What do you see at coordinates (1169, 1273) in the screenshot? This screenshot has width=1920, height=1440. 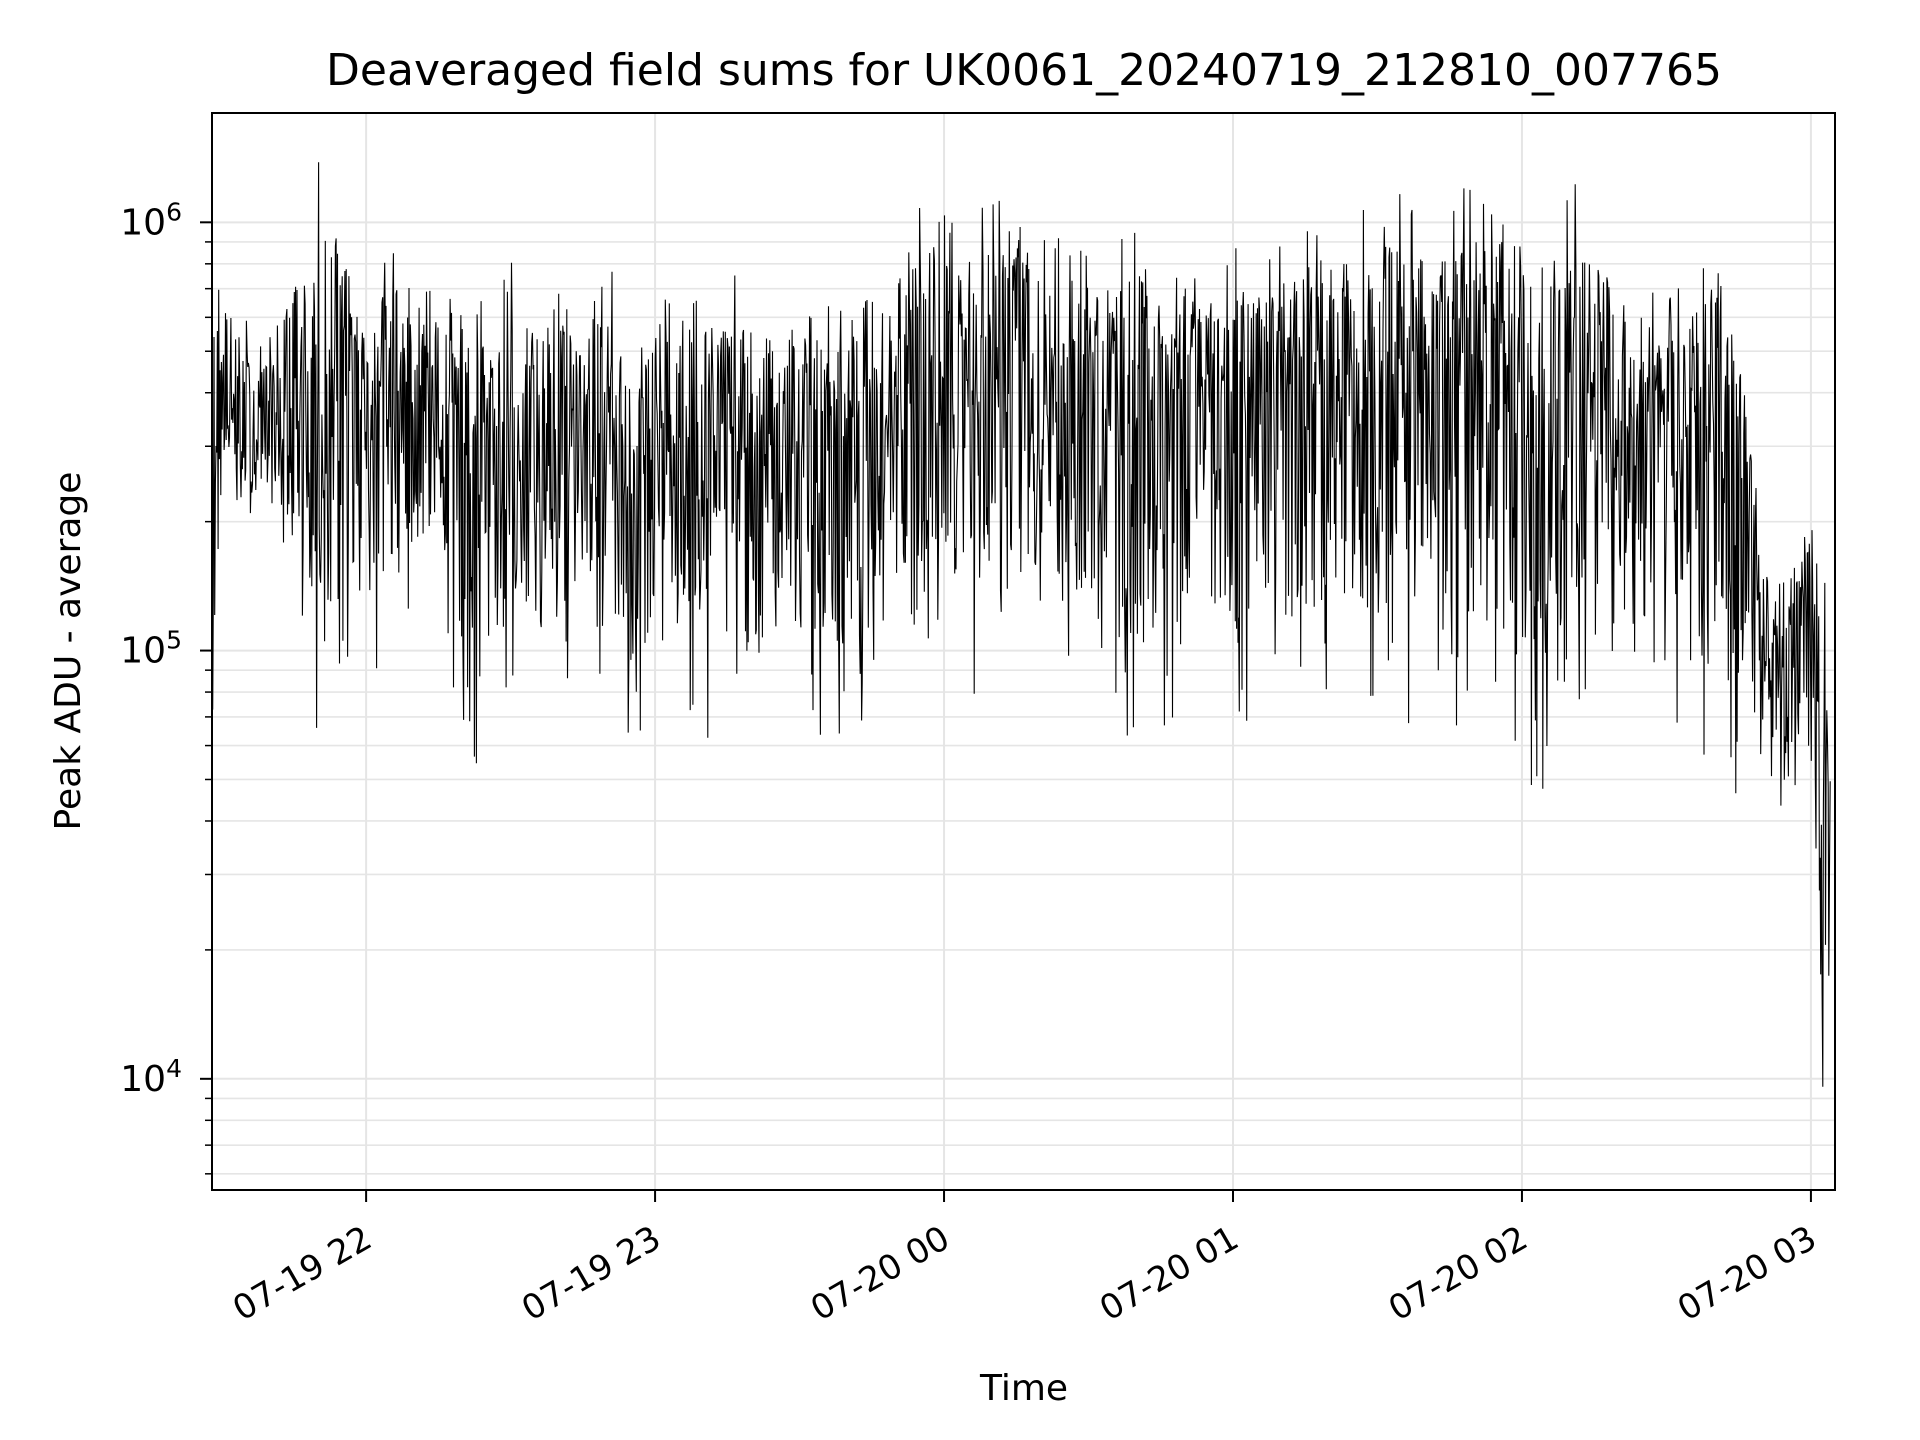 I see `x-tick-label: 07-20 01` at bounding box center [1169, 1273].